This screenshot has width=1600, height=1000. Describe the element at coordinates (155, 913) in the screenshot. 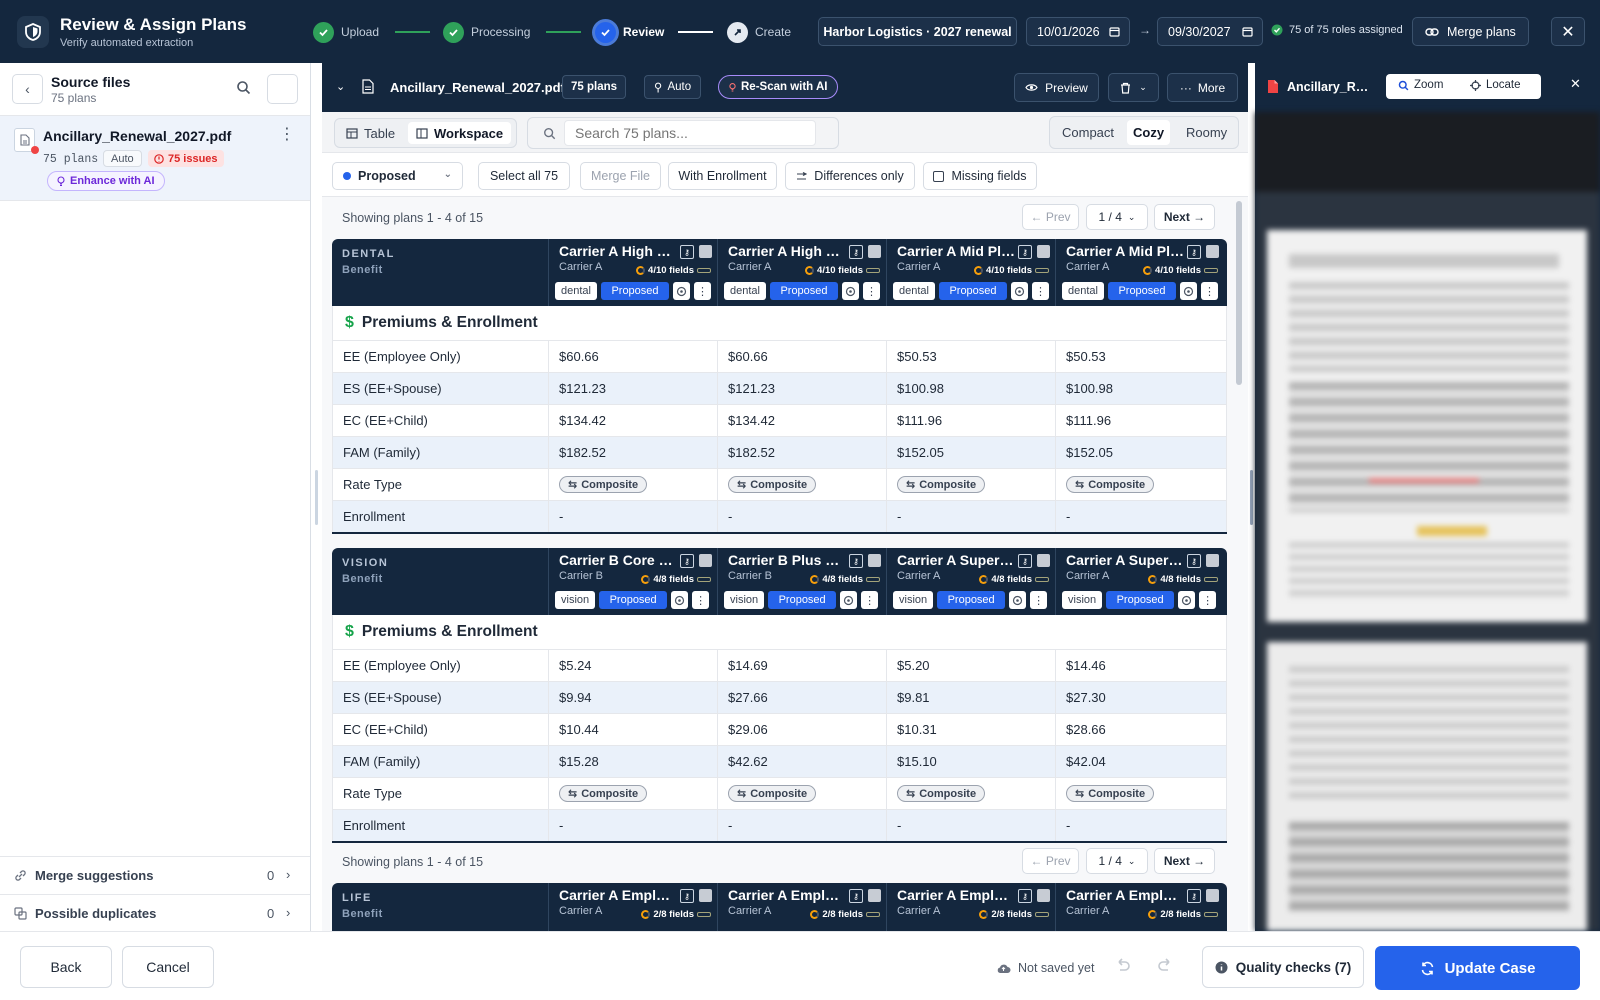

I see `possible-duplicates-row: Possible duplicates 0 ›` at that location.